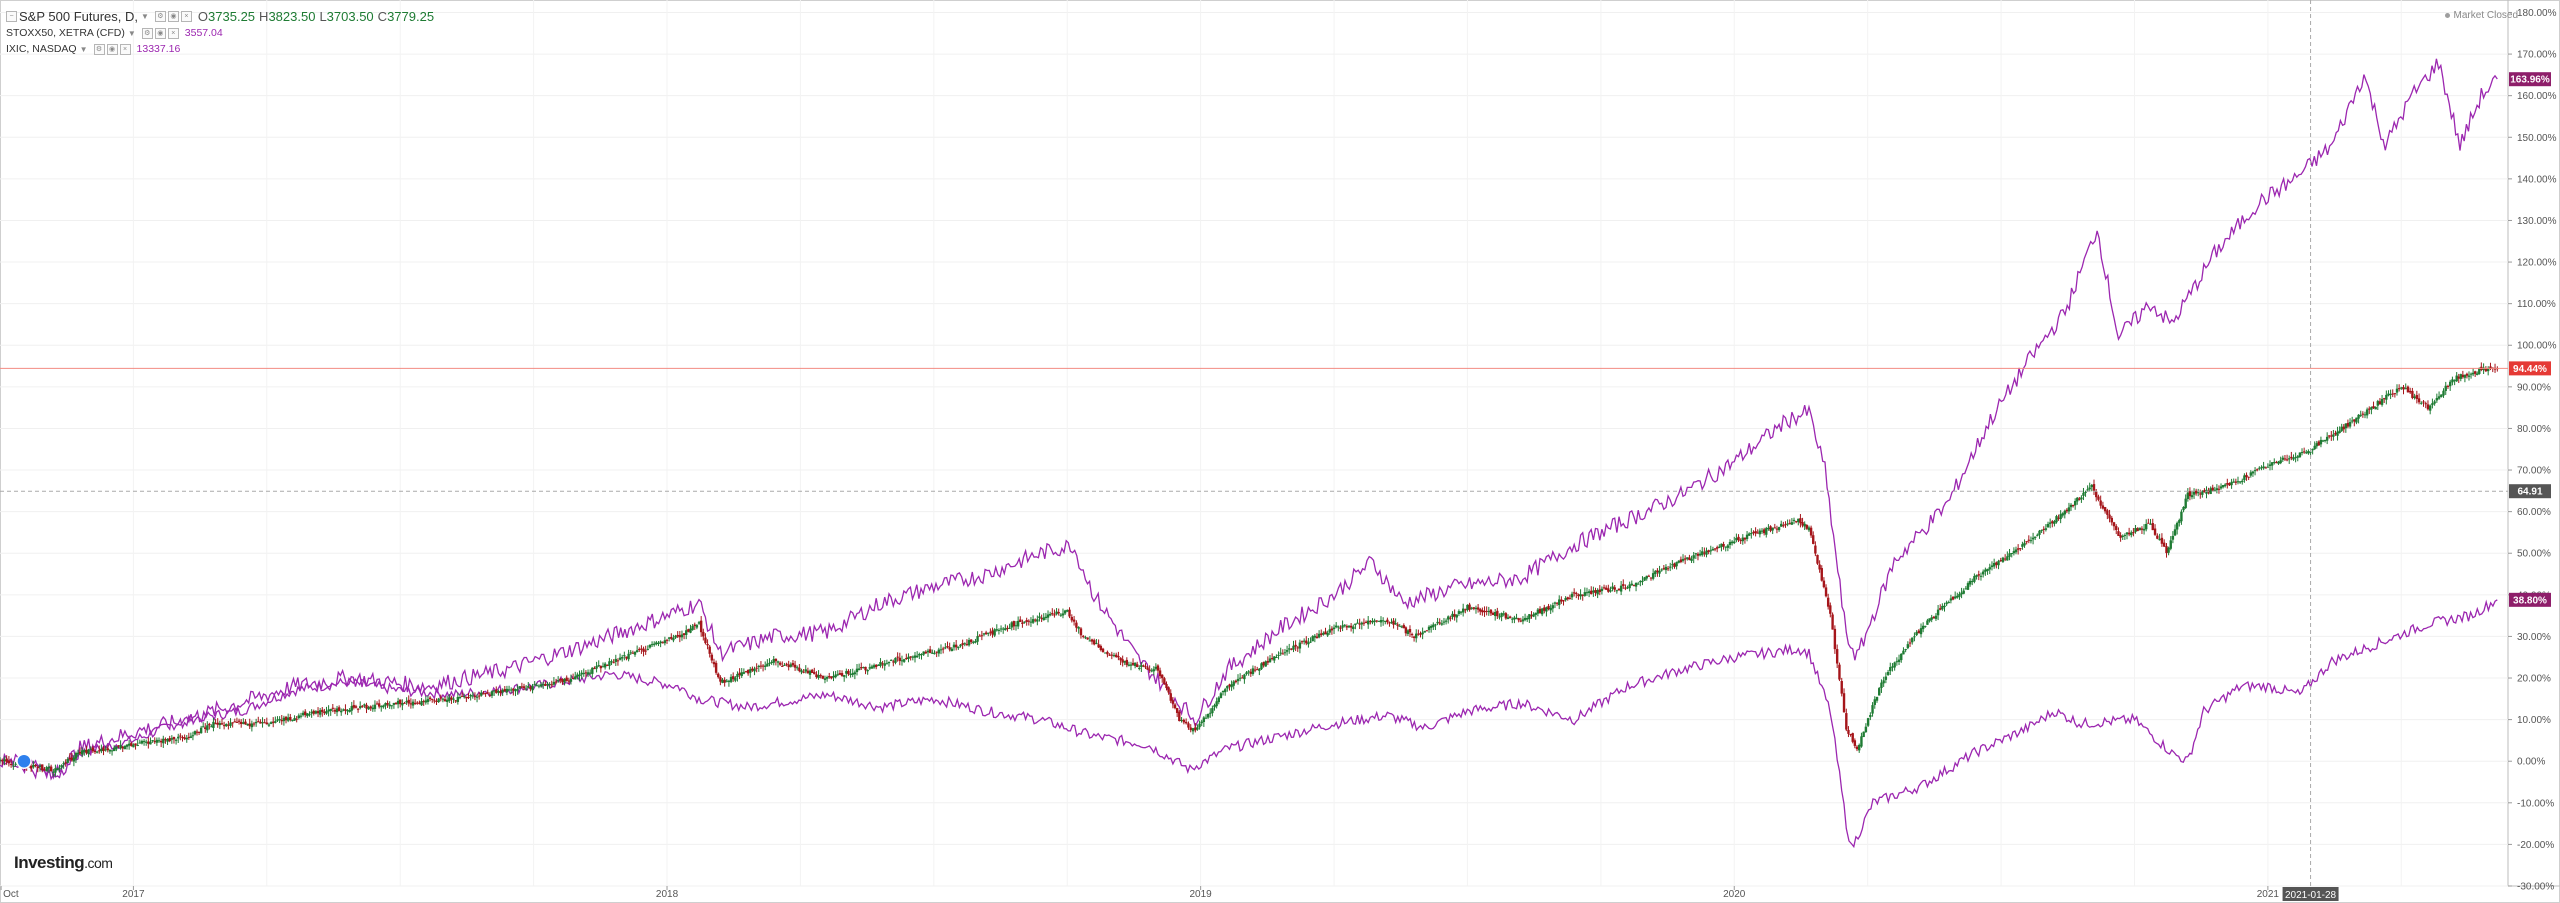  What do you see at coordinates (133, 894) in the screenshot?
I see `x-tick-label: 2017` at bounding box center [133, 894].